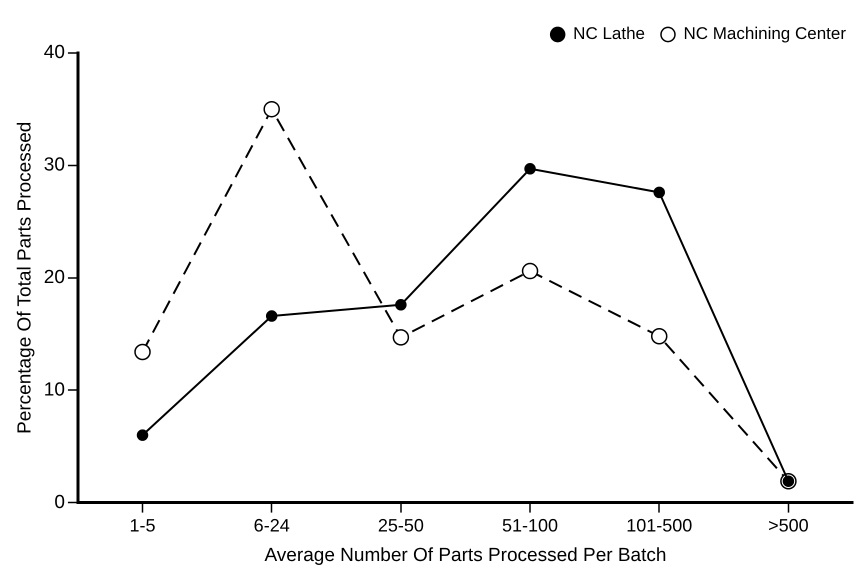 This screenshot has height=581, width=862. Describe the element at coordinates (54, 389) in the screenshot. I see `y-tick-label: 10` at that location.